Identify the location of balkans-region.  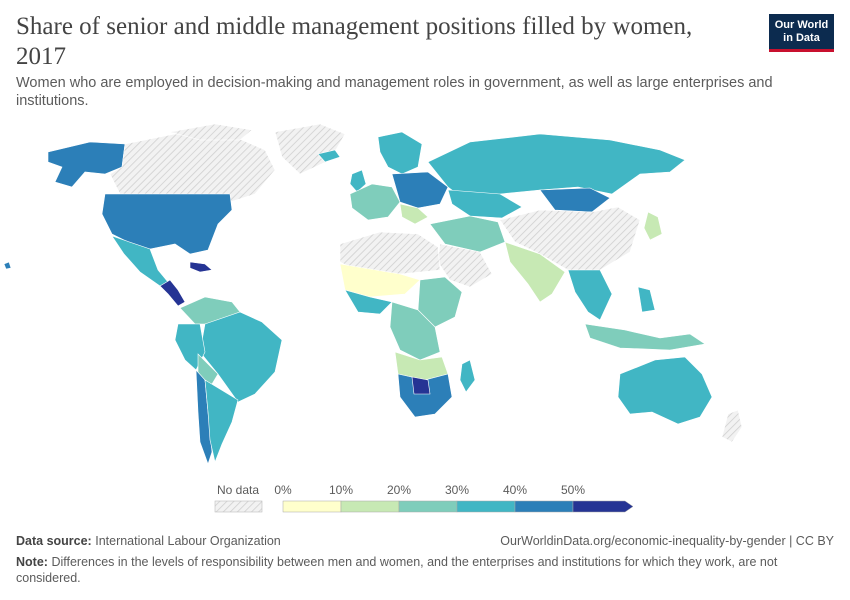
(414, 214).